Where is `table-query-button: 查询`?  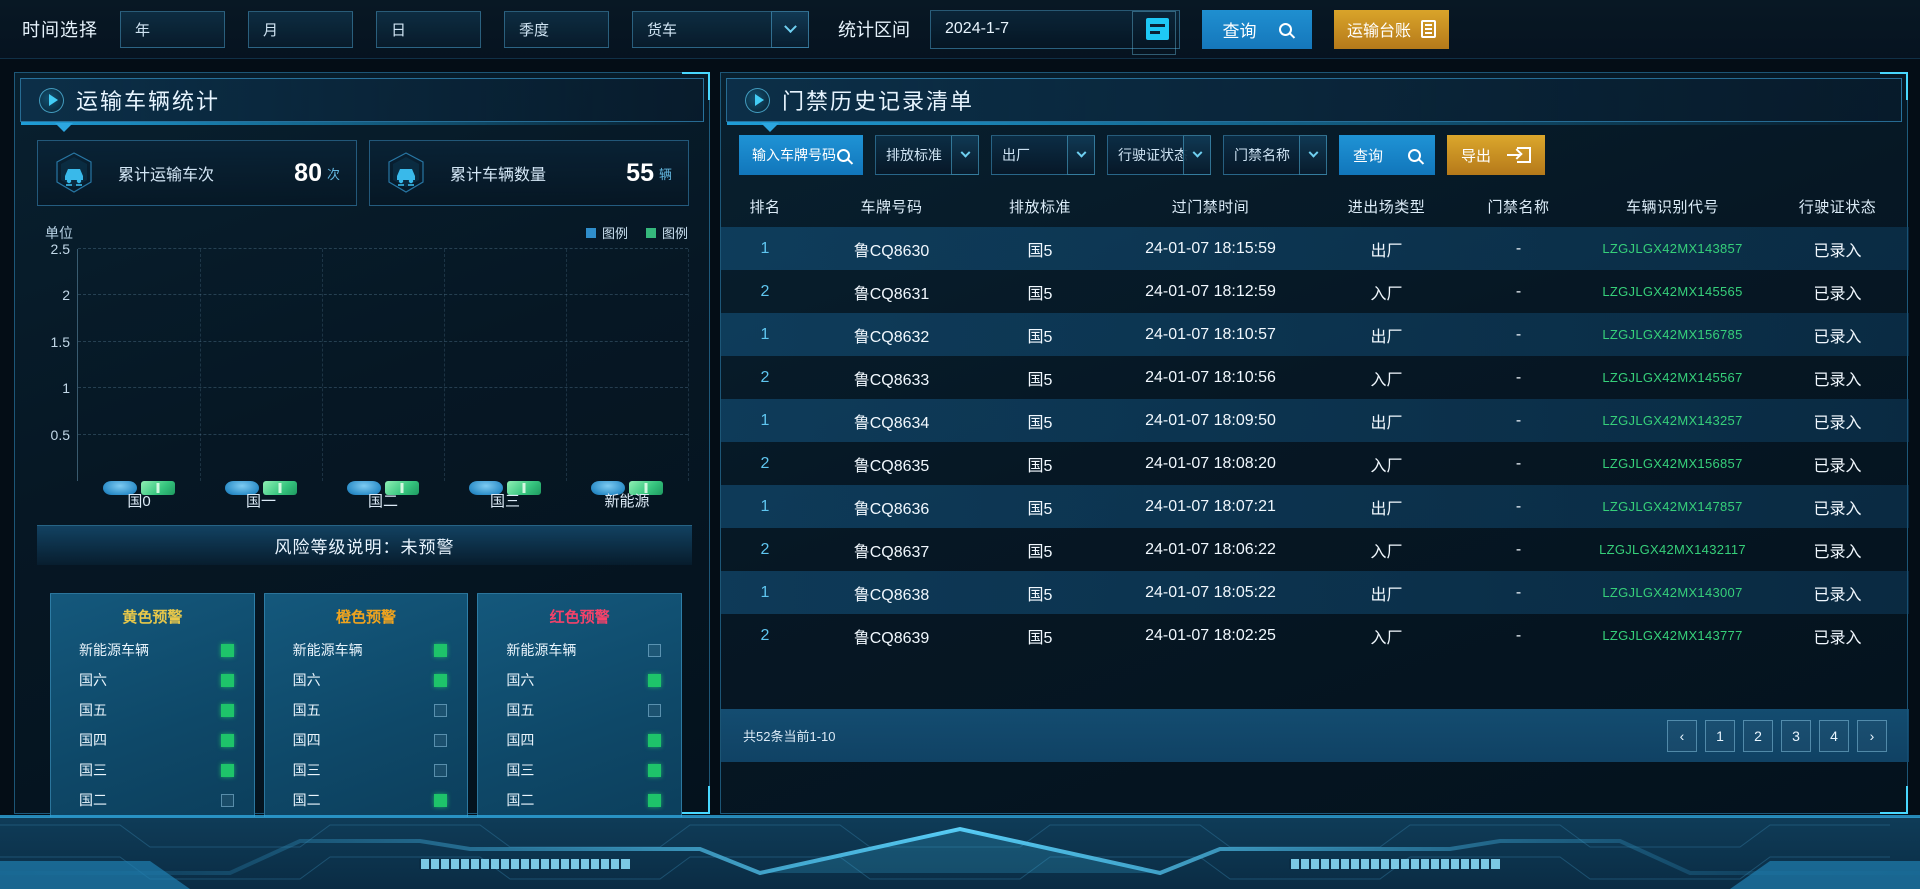
table-query-button: 查询 is located at coordinates (1387, 155).